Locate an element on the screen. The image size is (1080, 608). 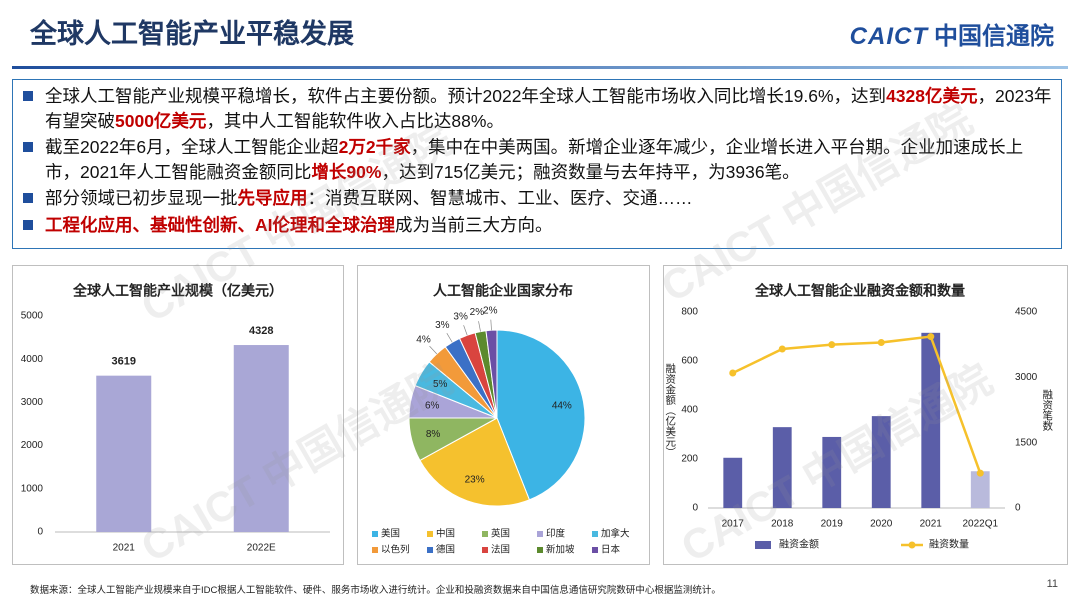
x-tick-label: 2018 is located at coordinates (782, 524).